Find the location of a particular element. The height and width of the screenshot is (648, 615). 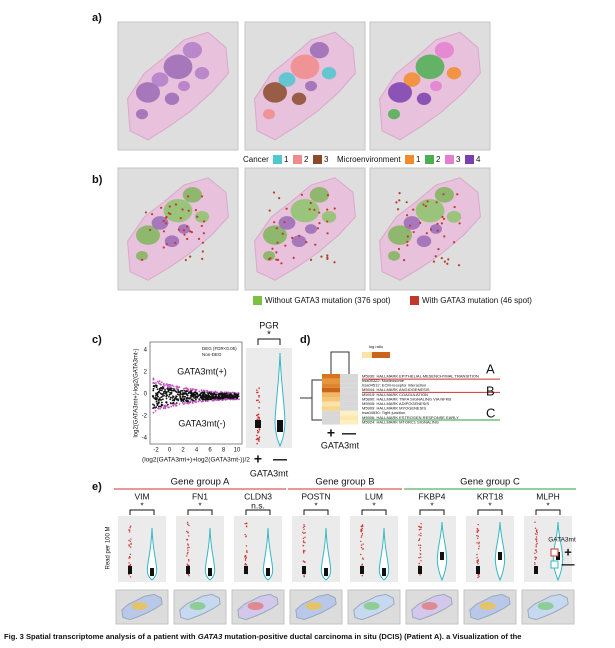

gene-label: FKBP4 is located at coordinates (432, 496).